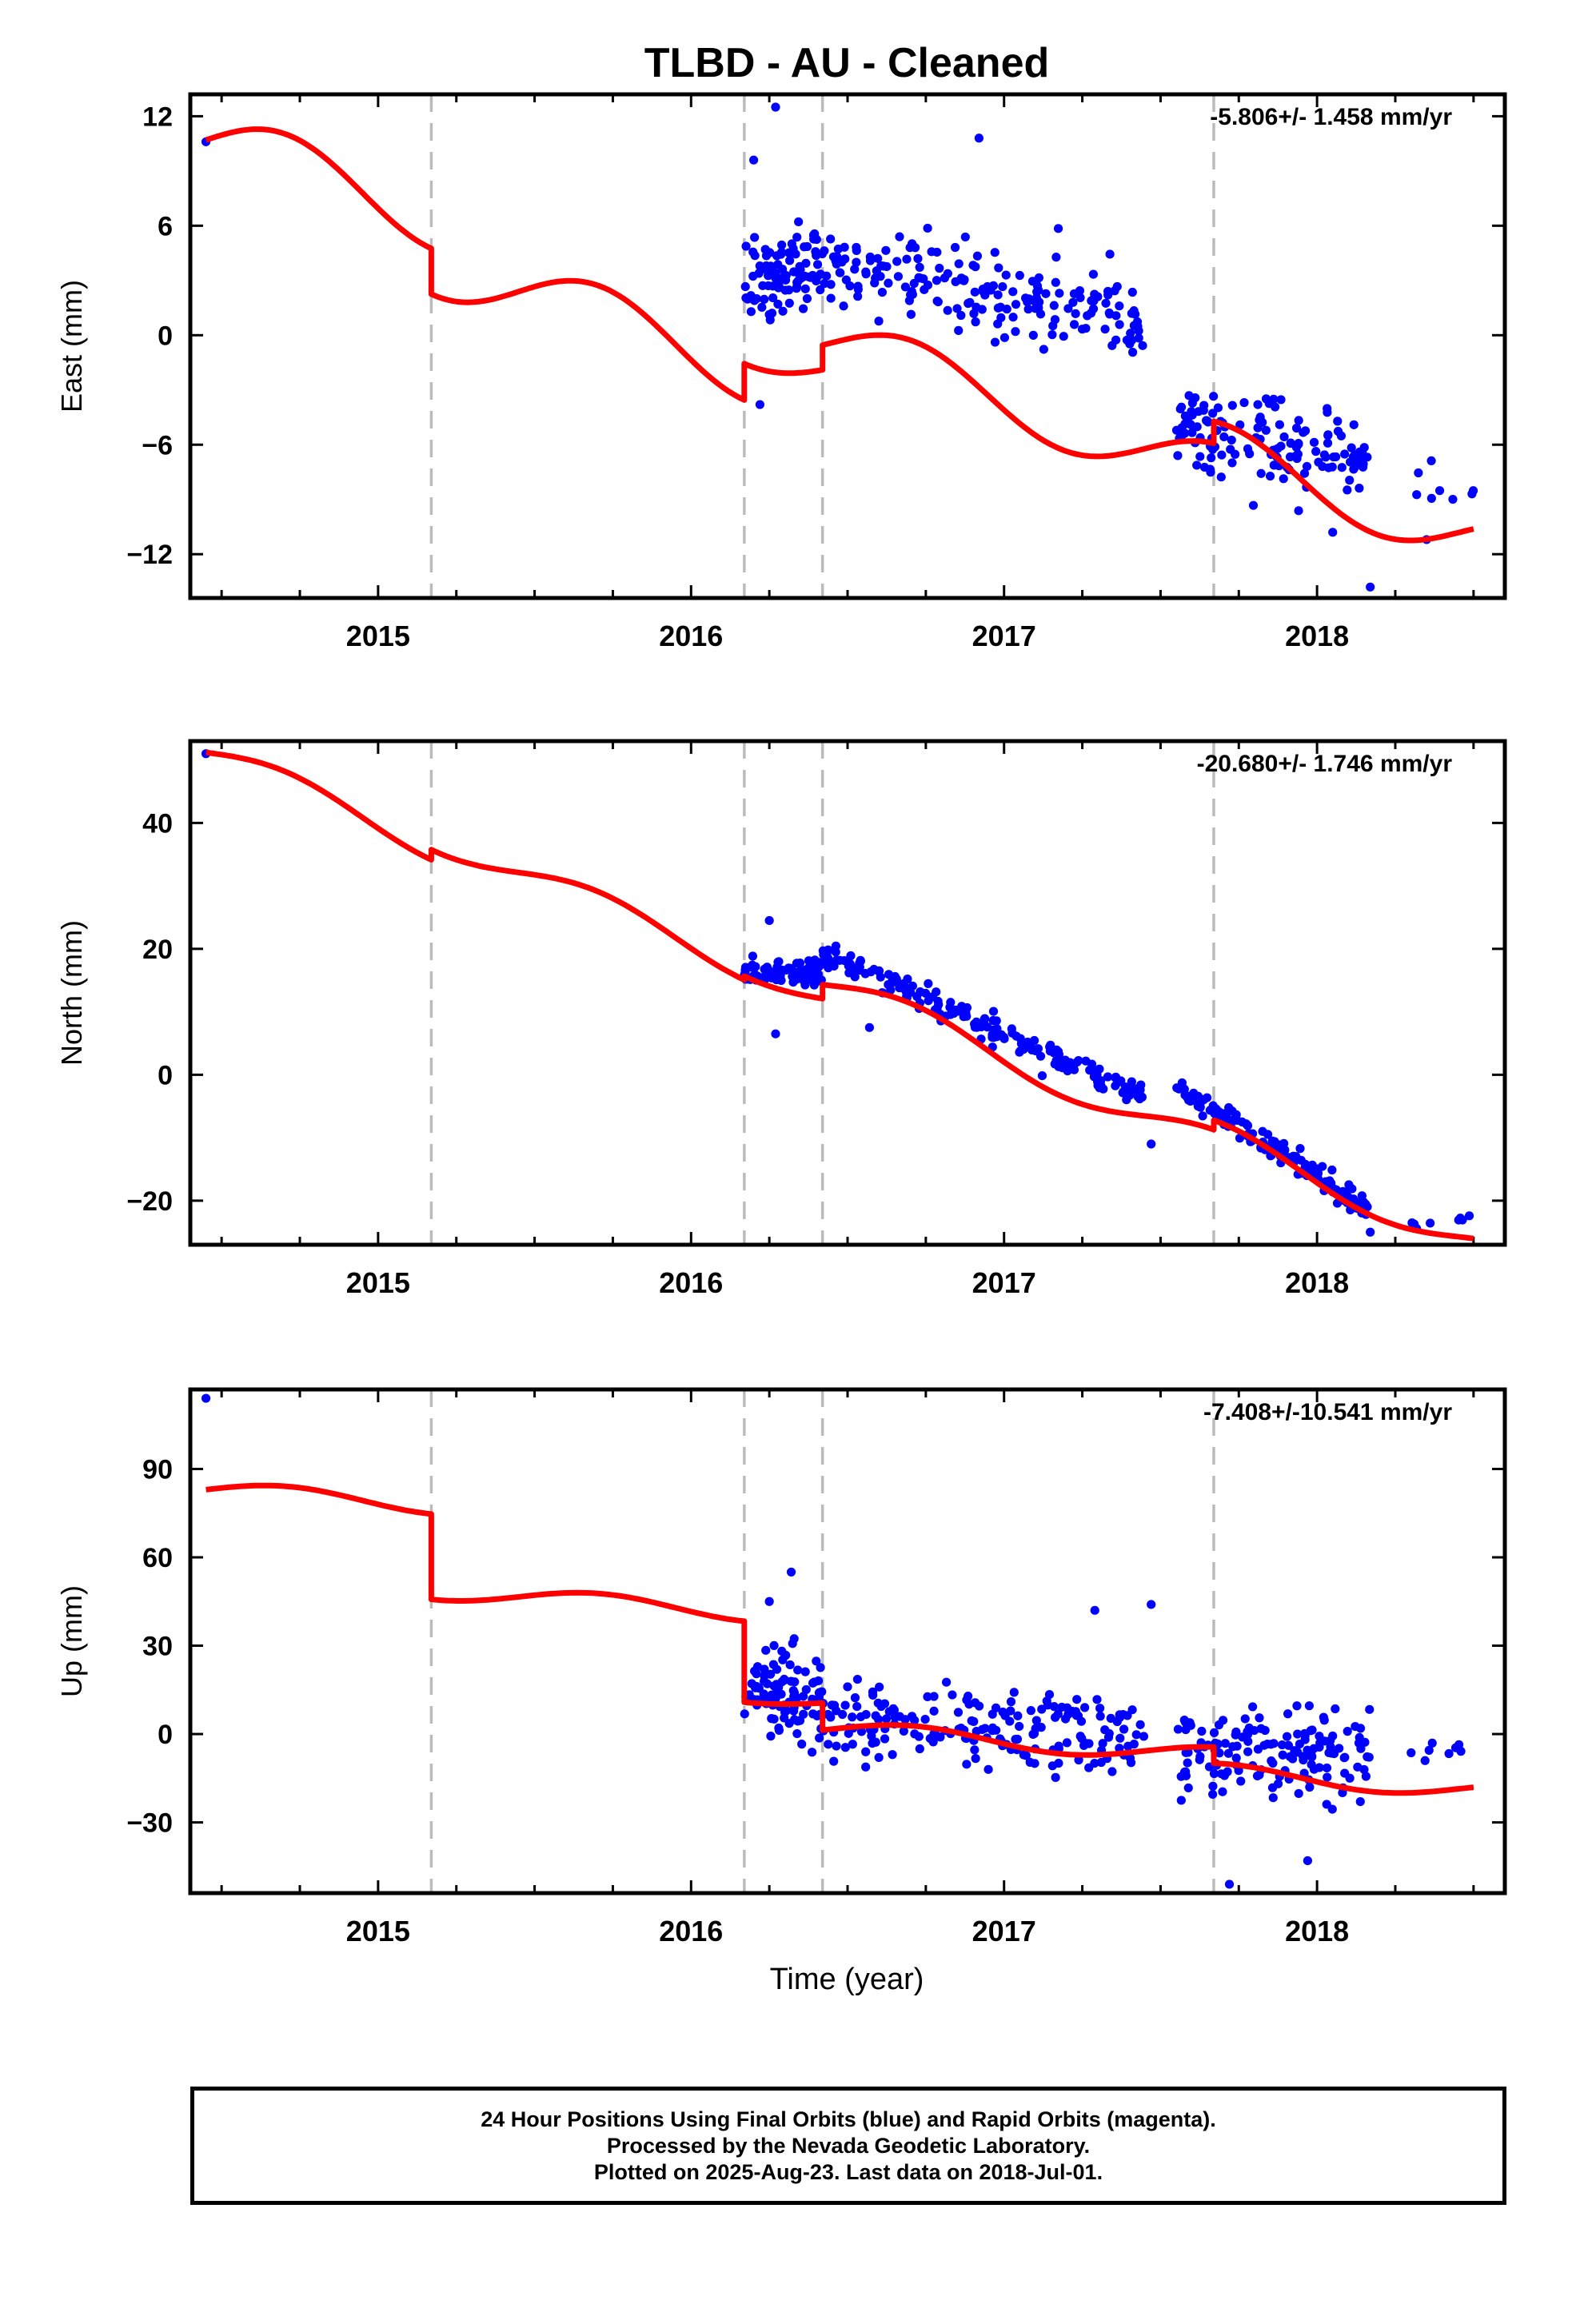  I want to click on x-tick-label: 2018, so click(1317, 636).